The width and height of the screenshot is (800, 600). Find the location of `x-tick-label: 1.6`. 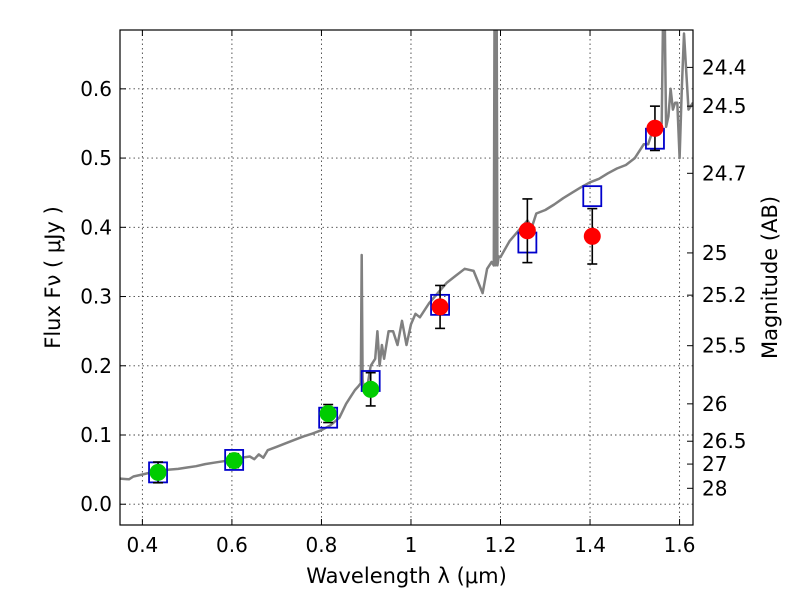

x-tick-label: 1.6 is located at coordinates (680, 545).